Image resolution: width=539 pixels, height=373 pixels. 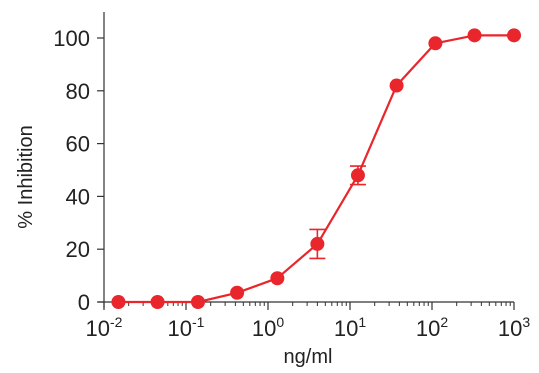 What do you see at coordinates (71, 38) in the screenshot?
I see `y-tick-label: 100` at bounding box center [71, 38].